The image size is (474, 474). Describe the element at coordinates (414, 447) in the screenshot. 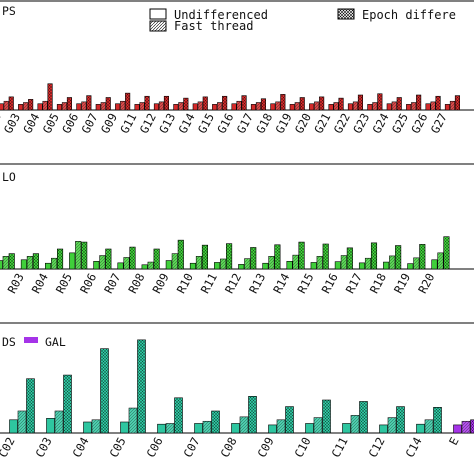

I see `tick-label-C14: C14` at that location.